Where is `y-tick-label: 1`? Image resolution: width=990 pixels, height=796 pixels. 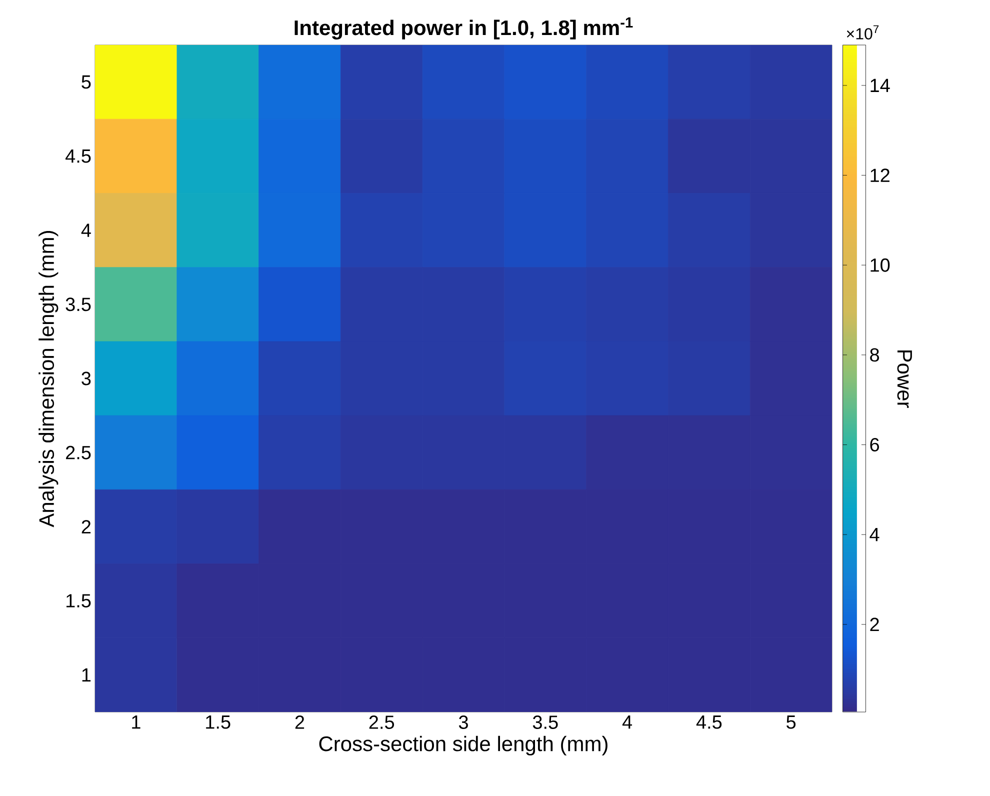 y-tick-label: 1 is located at coordinates (86, 675).